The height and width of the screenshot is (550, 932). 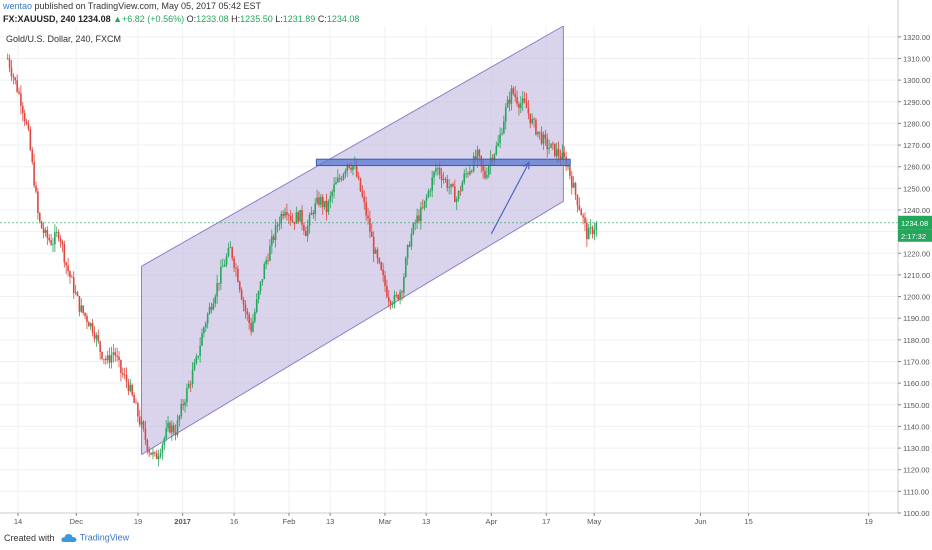 I want to click on x-tick-label: 15, so click(x=748, y=521).